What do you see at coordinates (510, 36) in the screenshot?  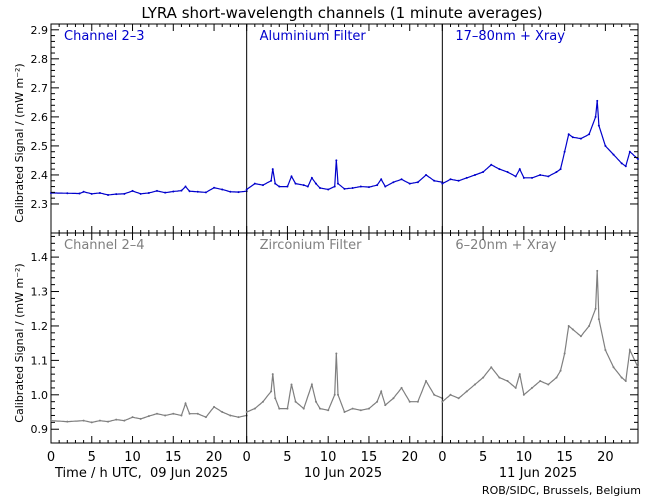 I see `panel-label: 17–80nm + Xray` at bounding box center [510, 36].